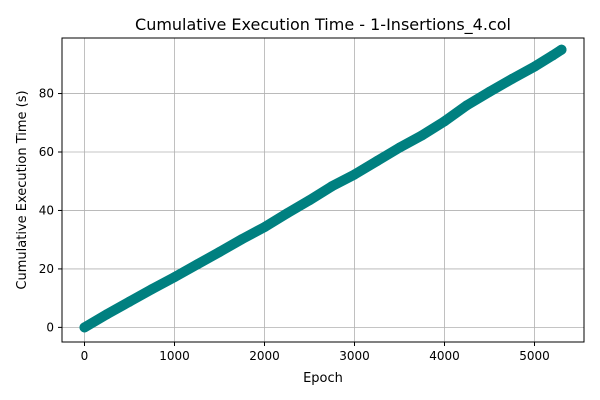 The width and height of the screenshot is (600, 400). Describe the element at coordinates (174, 356) in the screenshot. I see `x-tick-label: 1000` at that location.